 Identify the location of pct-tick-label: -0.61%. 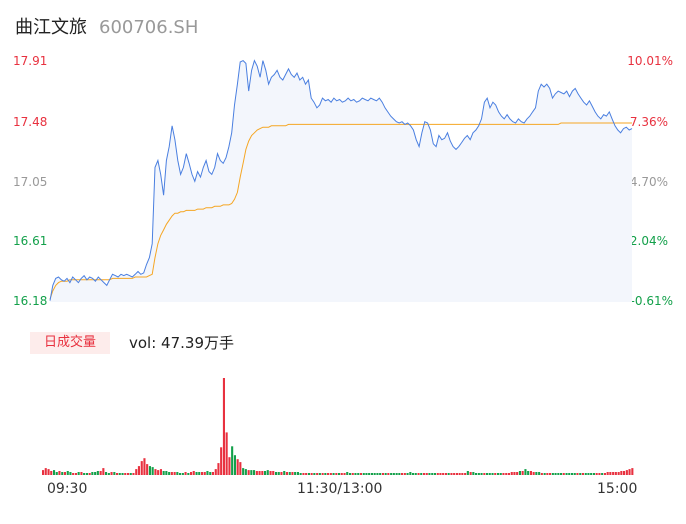
(651, 301).